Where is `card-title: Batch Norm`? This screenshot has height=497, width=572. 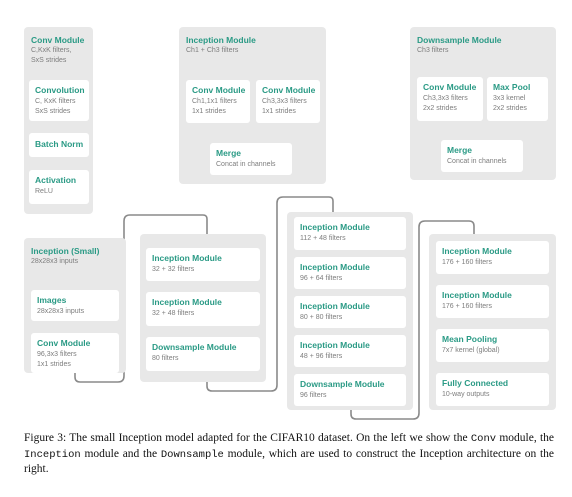 card-title: Batch Norm is located at coordinates (59, 144).